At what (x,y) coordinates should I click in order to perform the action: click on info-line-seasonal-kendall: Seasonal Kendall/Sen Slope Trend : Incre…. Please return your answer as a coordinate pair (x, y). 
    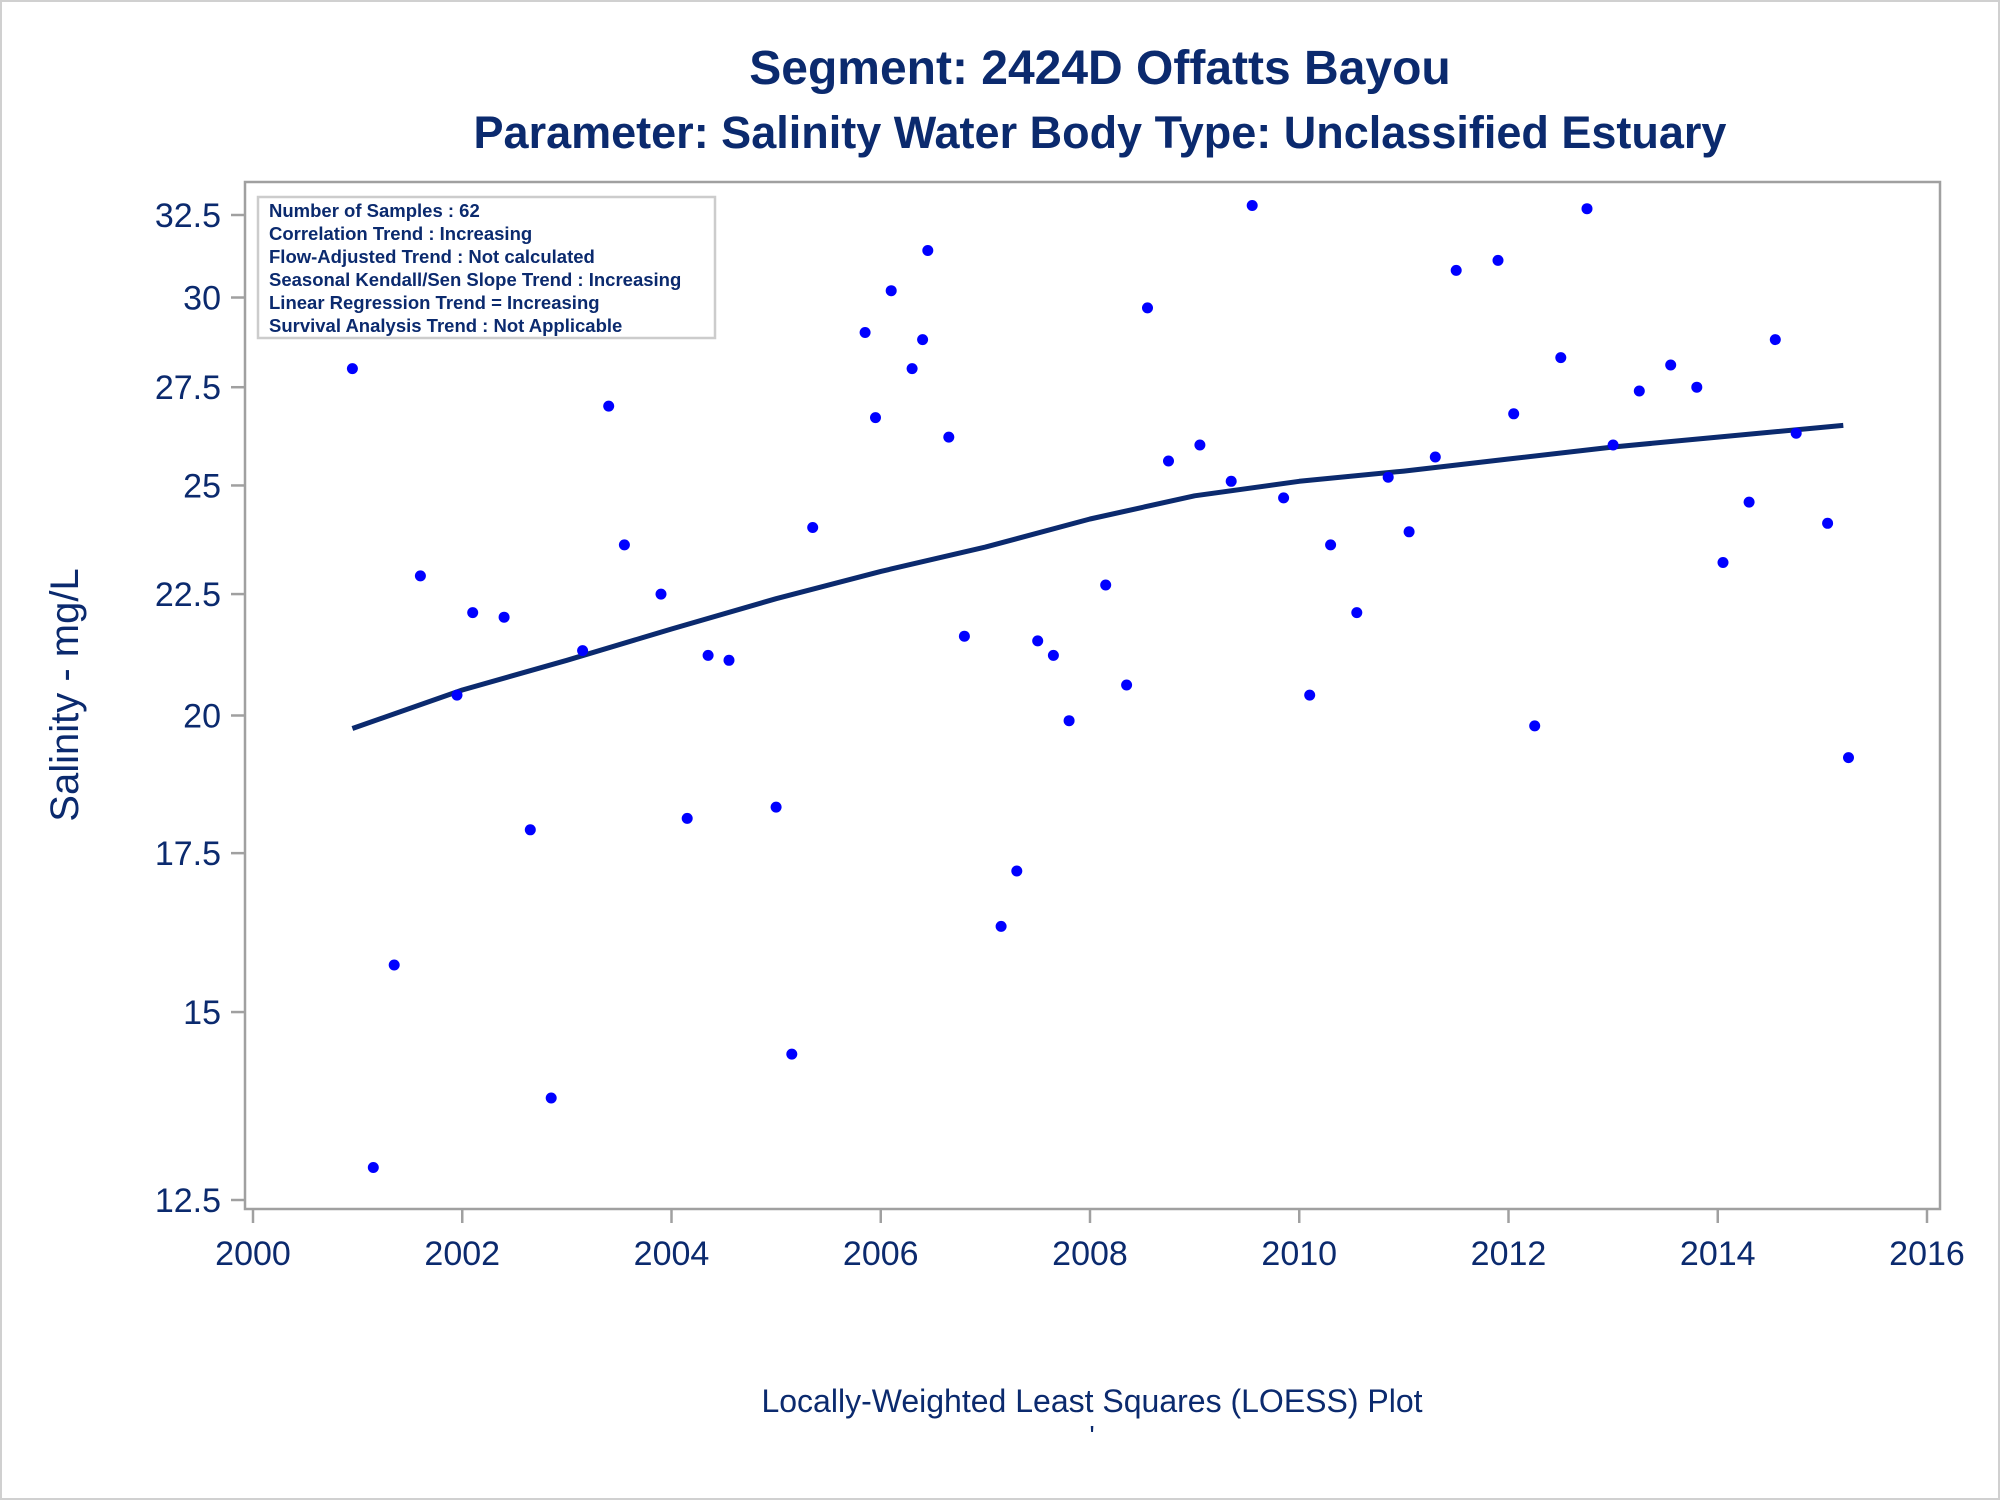
    Looking at the image, I should click on (475, 279).